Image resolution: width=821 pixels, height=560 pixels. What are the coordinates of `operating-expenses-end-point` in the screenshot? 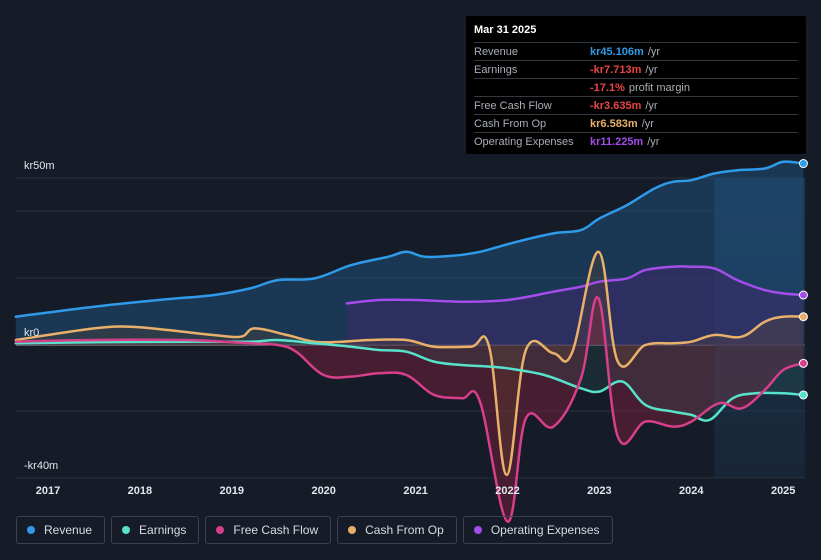 It's located at (803, 295).